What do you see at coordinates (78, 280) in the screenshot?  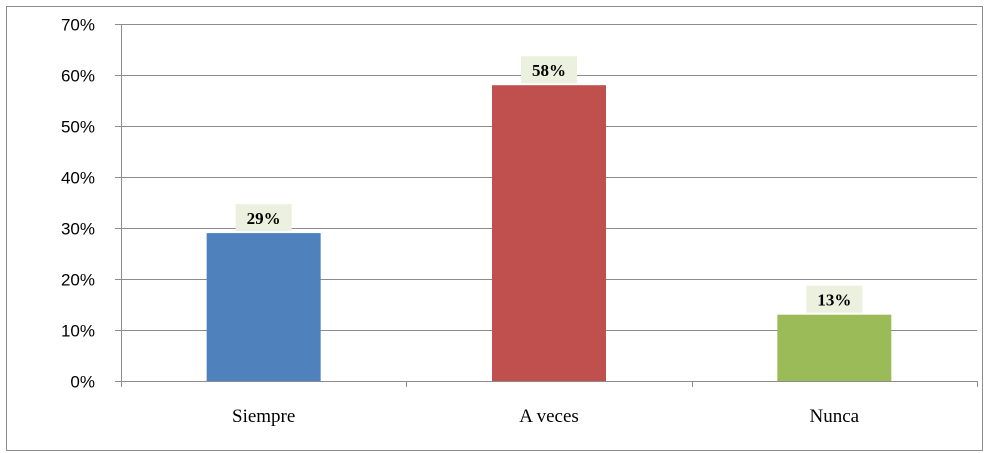 I see `y-tick-label: 20%` at bounding box center [78, 280].